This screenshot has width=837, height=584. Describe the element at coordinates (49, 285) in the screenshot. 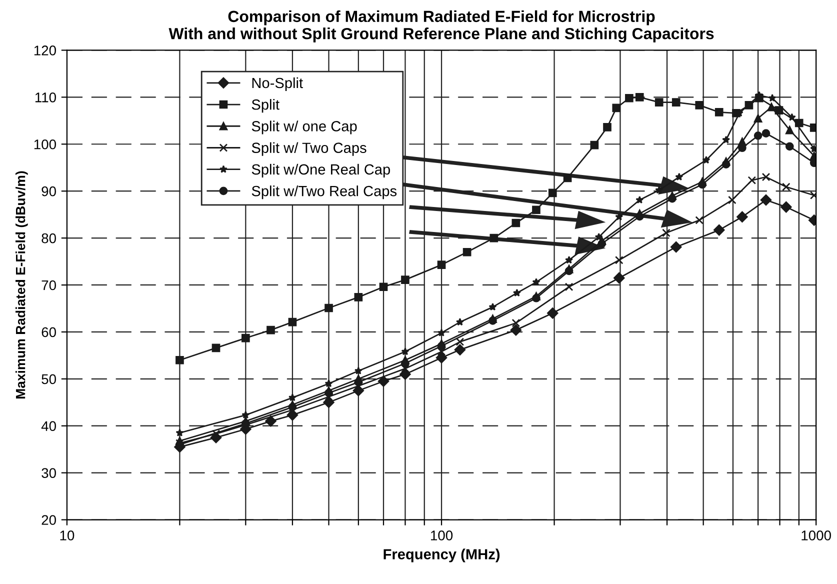

I see `y-tick-label: 70` at that location.